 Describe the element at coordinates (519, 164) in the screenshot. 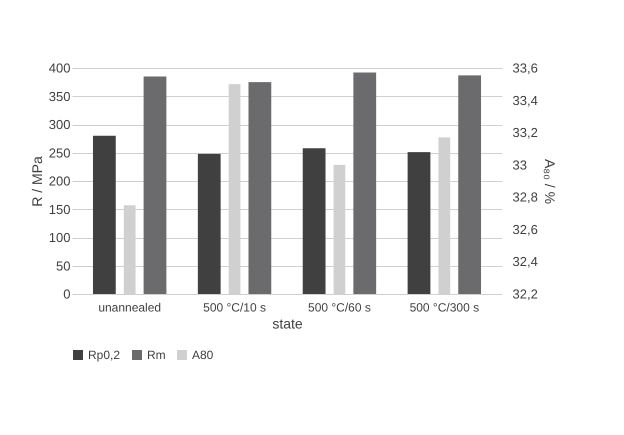

I see `y2-tick-label: 33` at that location.